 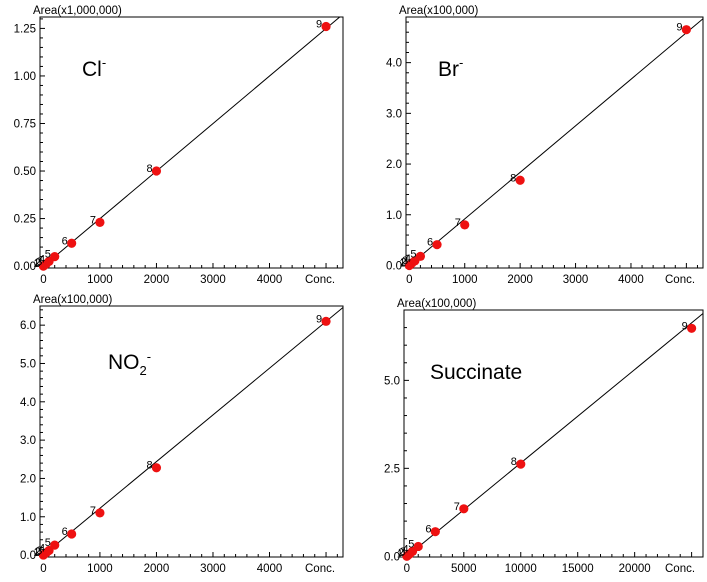 I want to click on analyte-label: NO2-, so click(x=129, y=363).